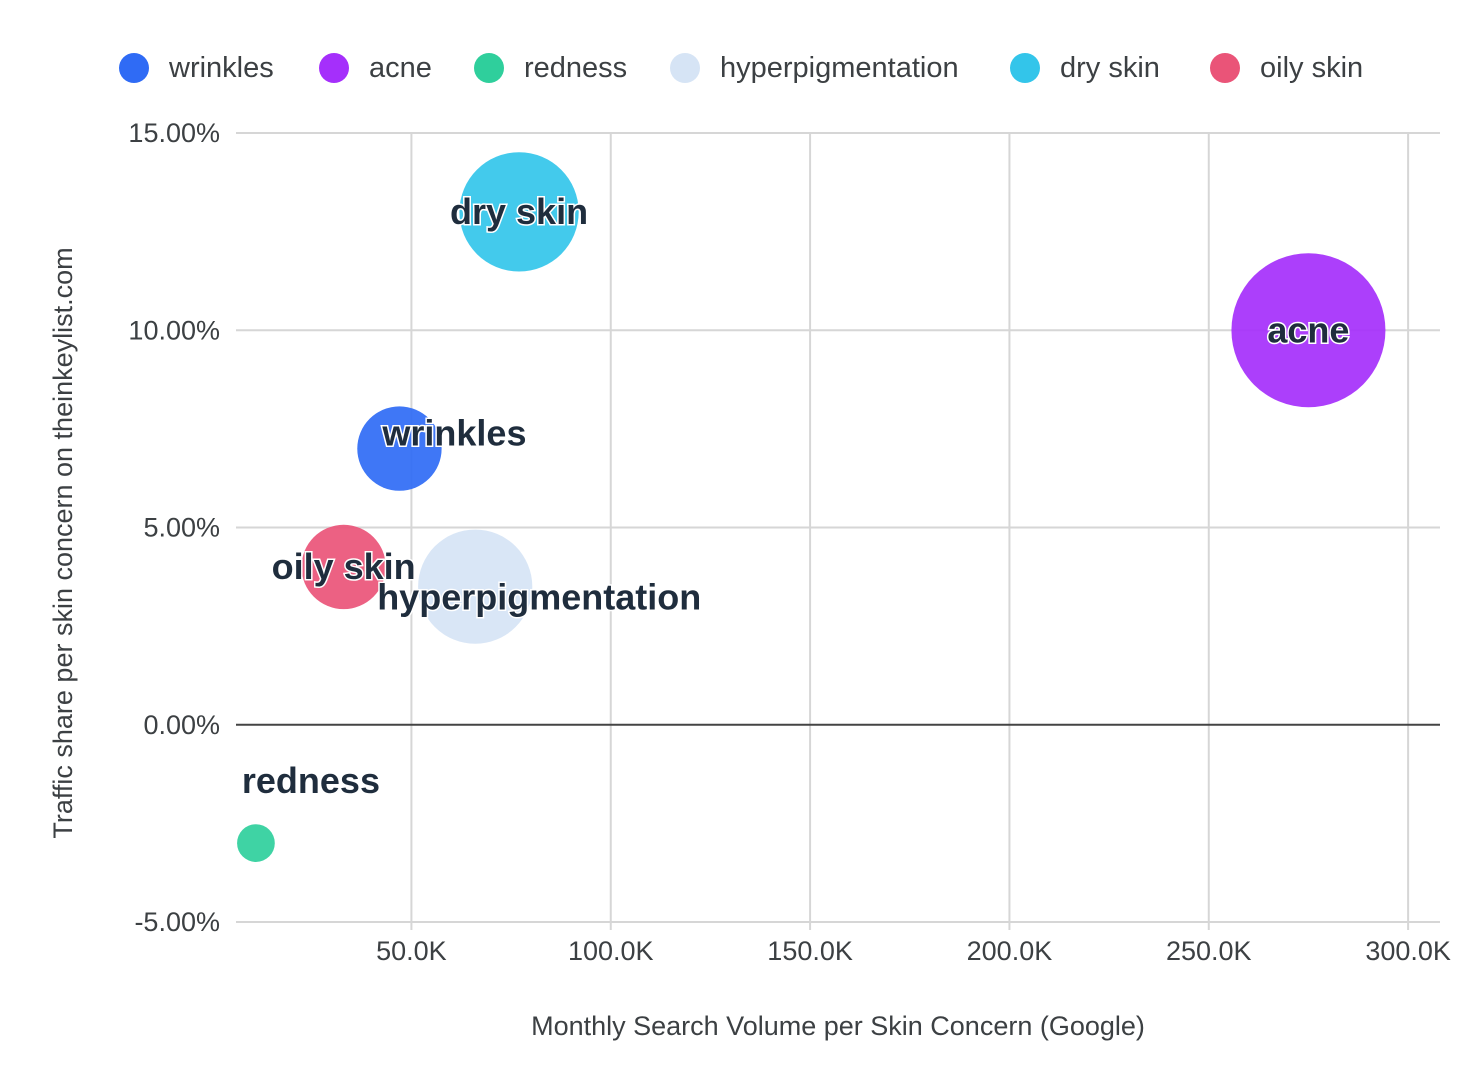 The height and width of the screenshot is (1088, 1484). What do you see at coordinates (1209, 951) in the screenshot?
I see `x-tick-label: 250.0K` at bounding box center [1209, 951].